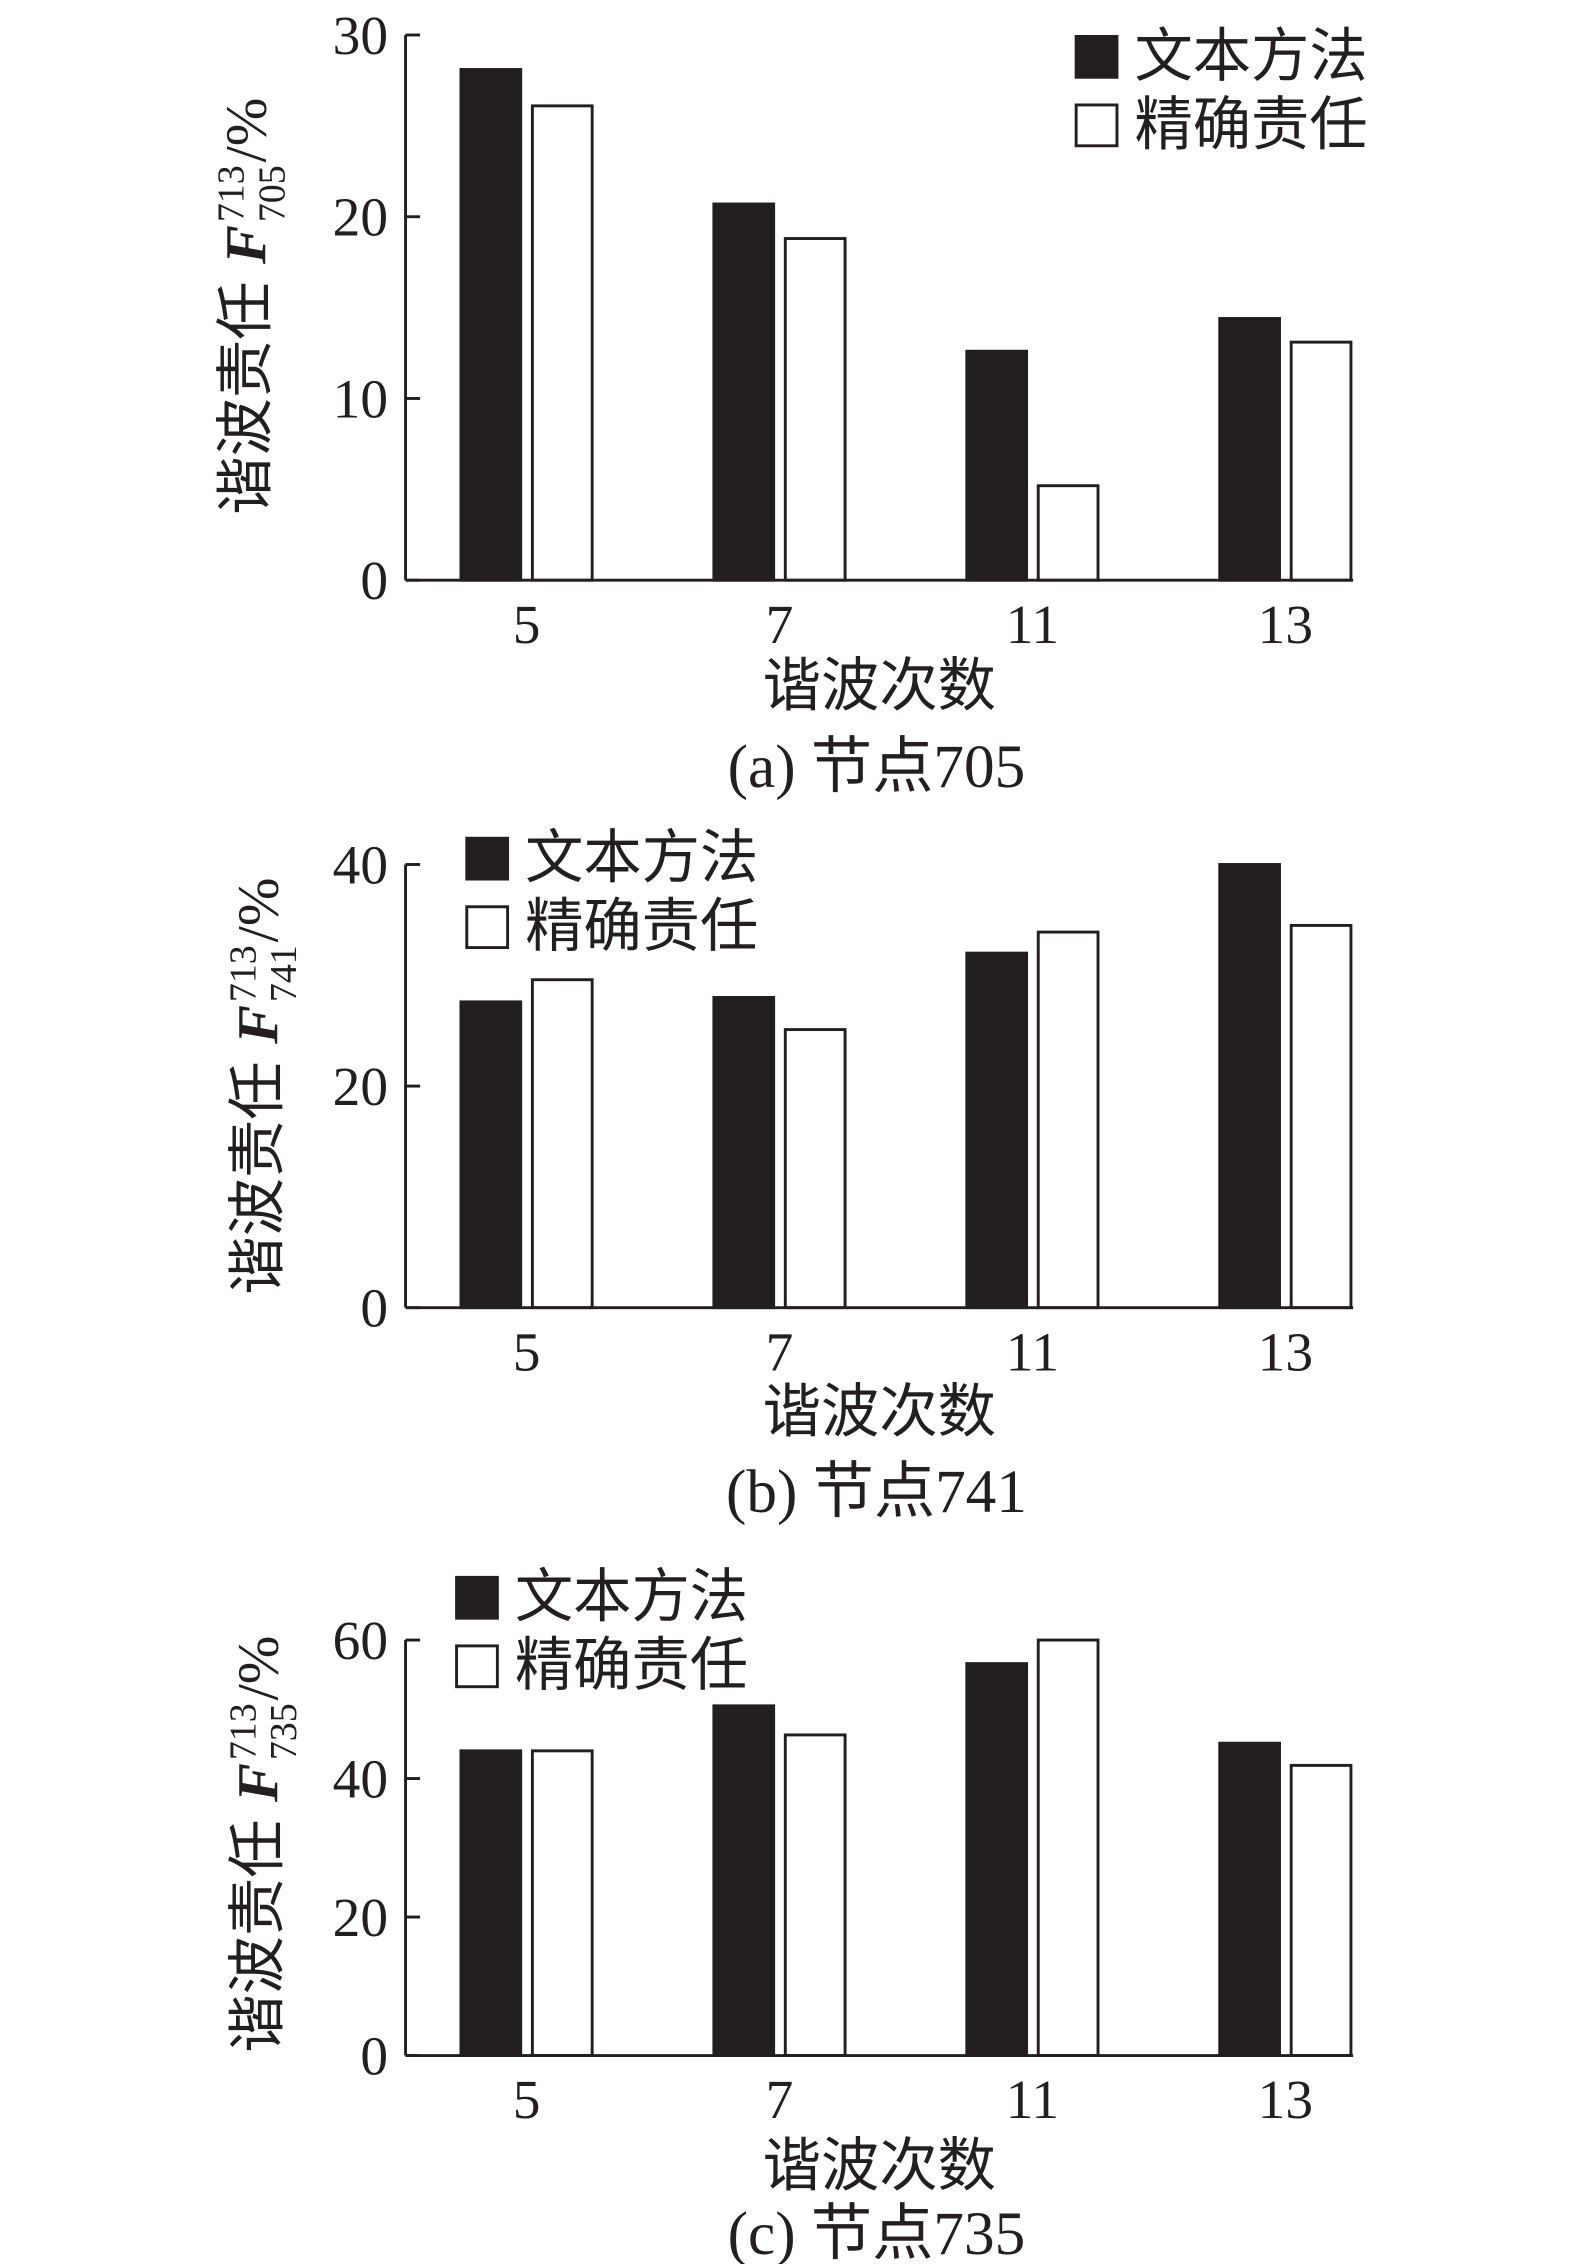 The image size is (1575, 2264). I want to click on panel-b-legend-swatch-exact-responsibility, so click(487, 927).